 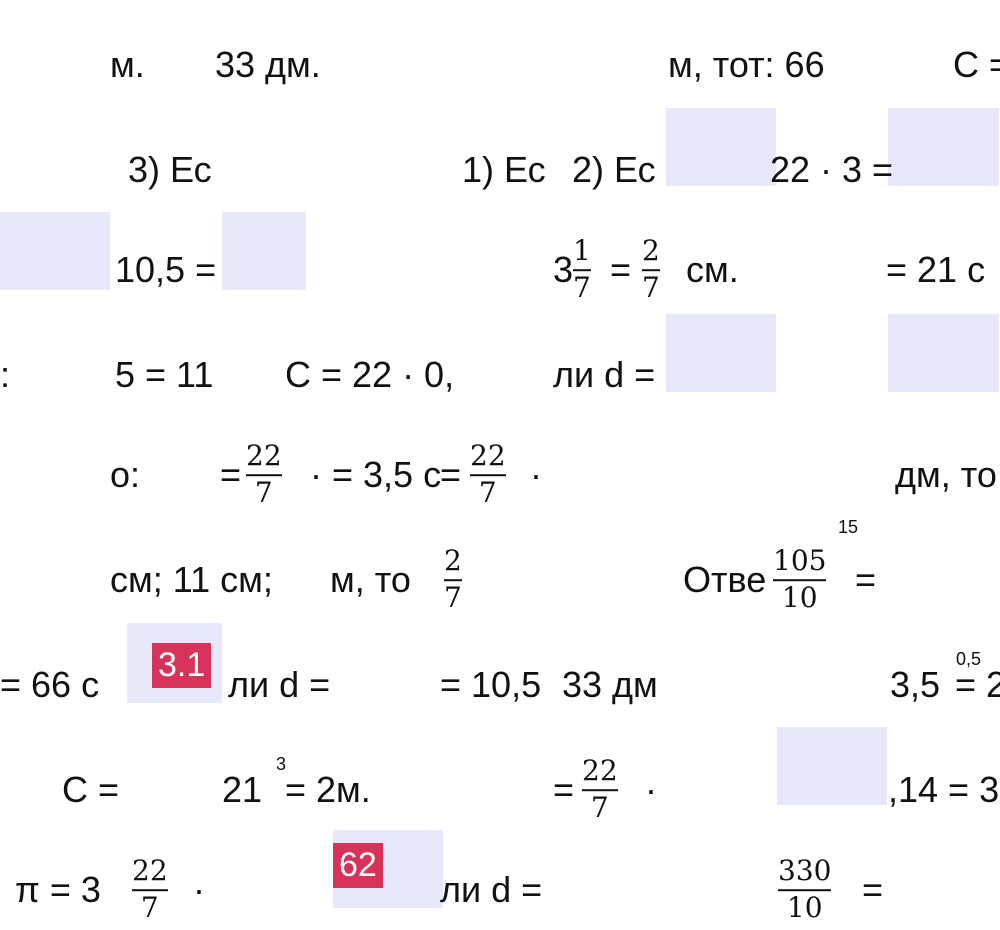 What do you see at coordinates (582, 251) in the screenshot?
I see `numerator: 1` at bounding box center [582, 251].